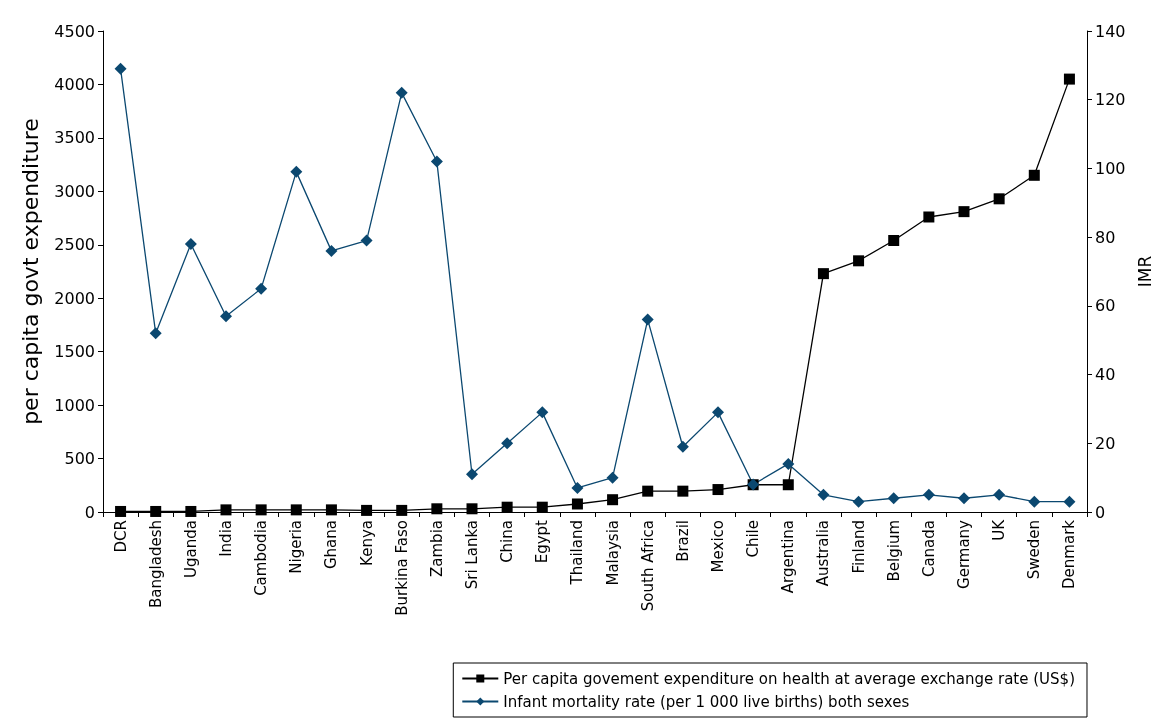 The height and width of the screenshot is (723, 1162). What do you see at coordinates (1110, 31) in the screenshot?
I see `y2-tick-label: 140` at bounding box center [1110, 31].